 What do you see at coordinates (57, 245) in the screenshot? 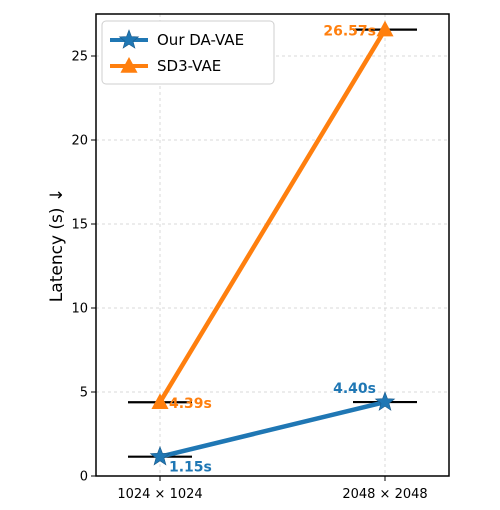
I see `y-axis-label: Latency (s) ↓` at bounding box center [57, 245].